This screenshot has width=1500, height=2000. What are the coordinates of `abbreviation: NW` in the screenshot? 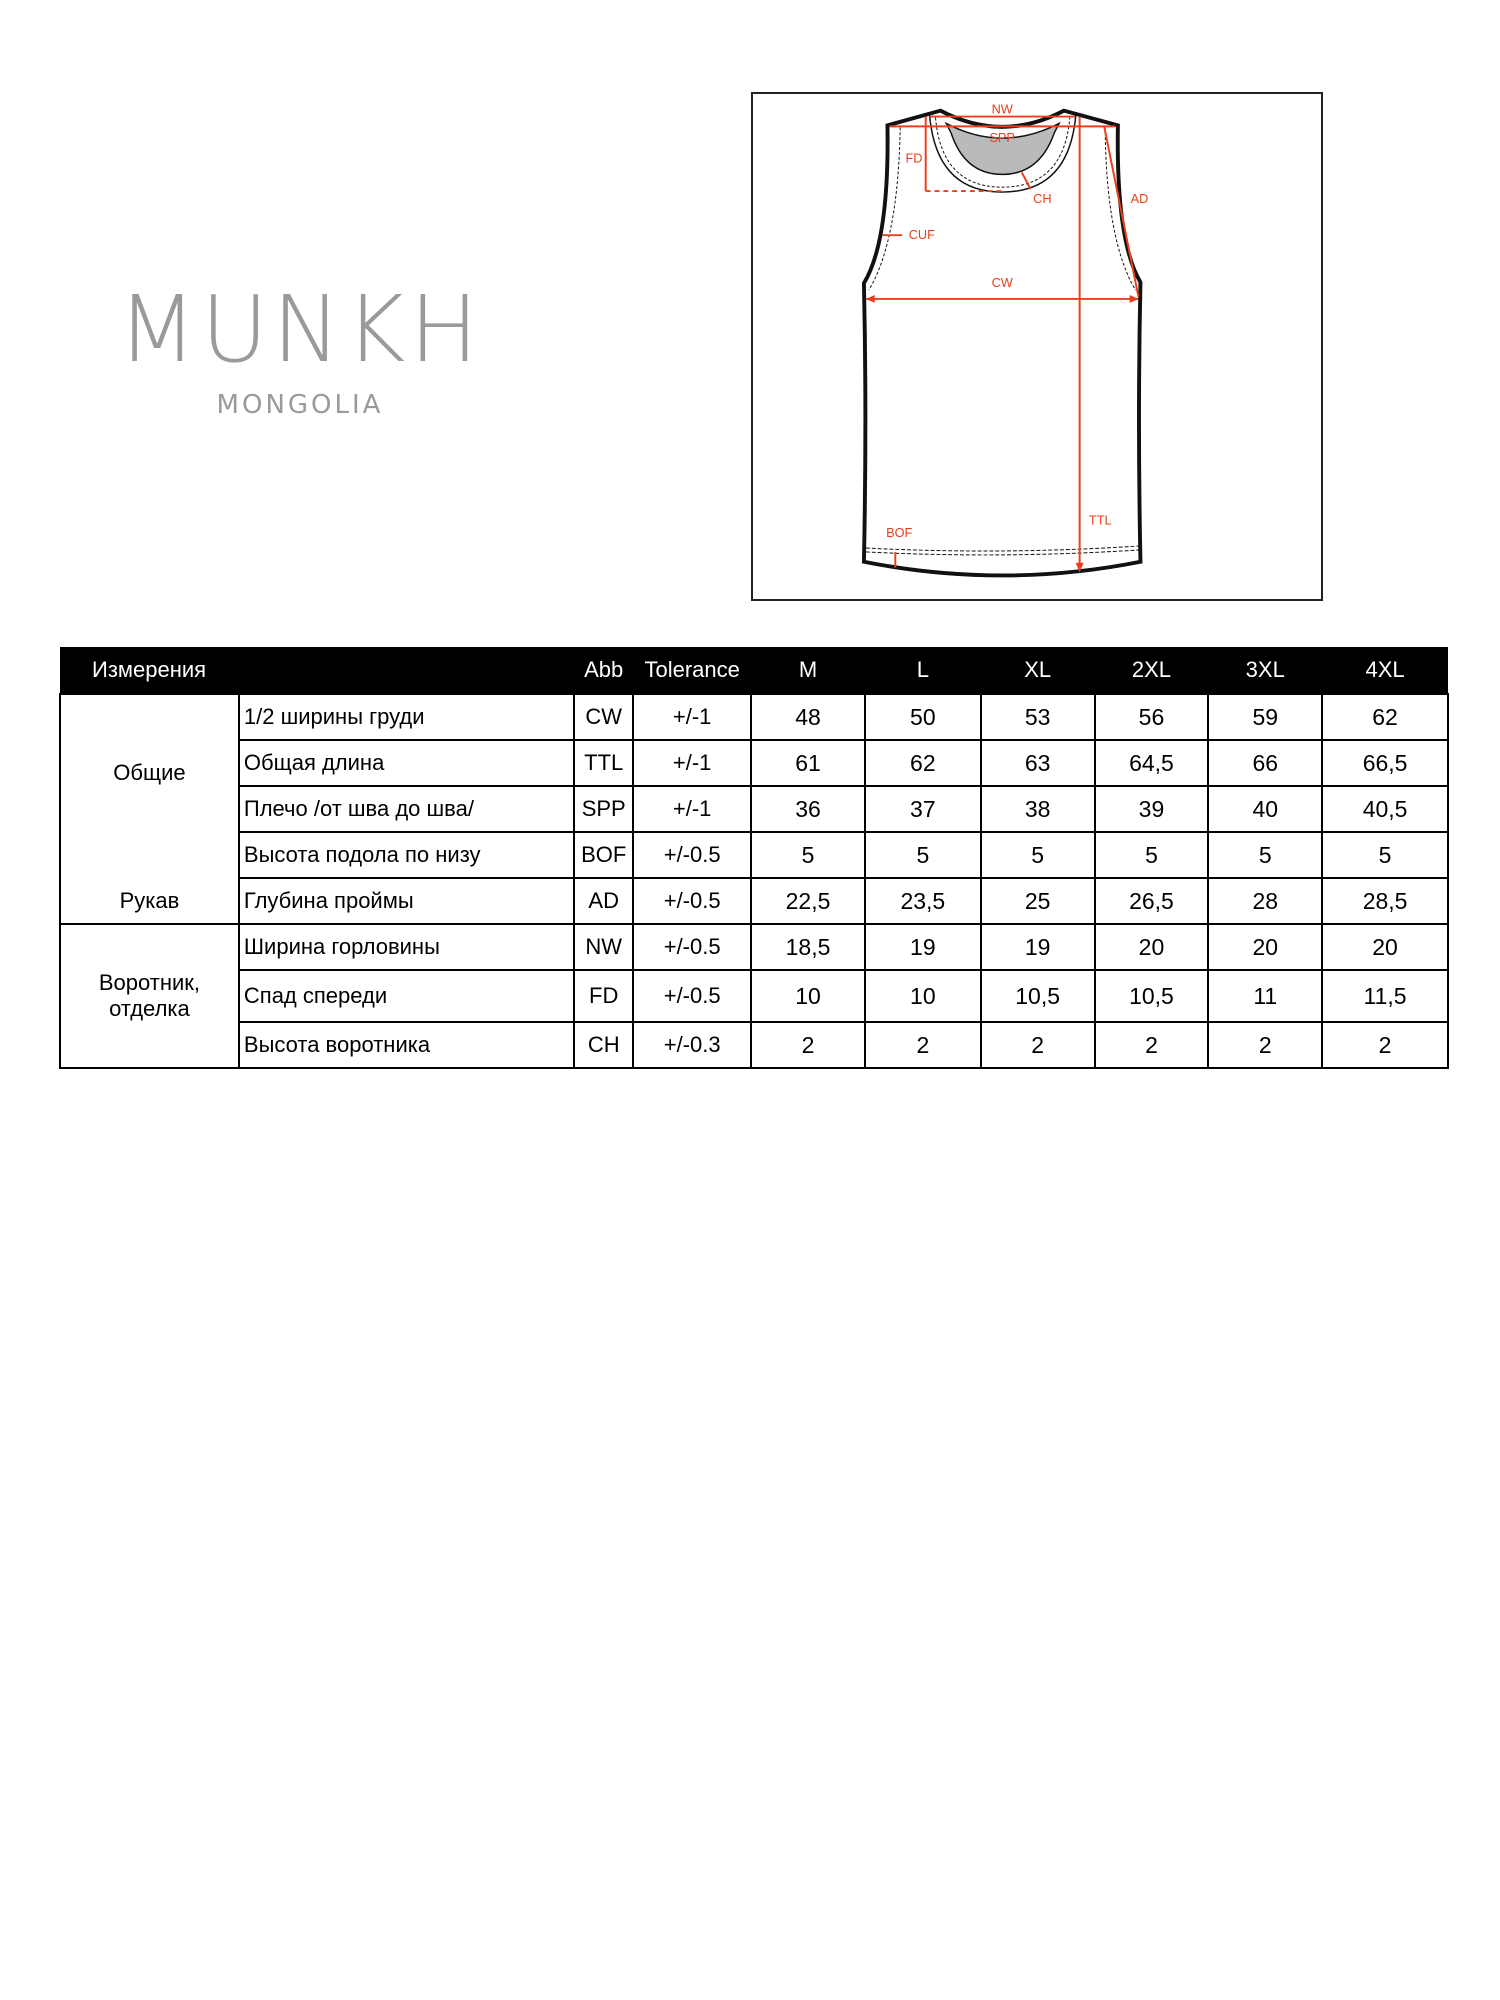 It's located at (604, 947).